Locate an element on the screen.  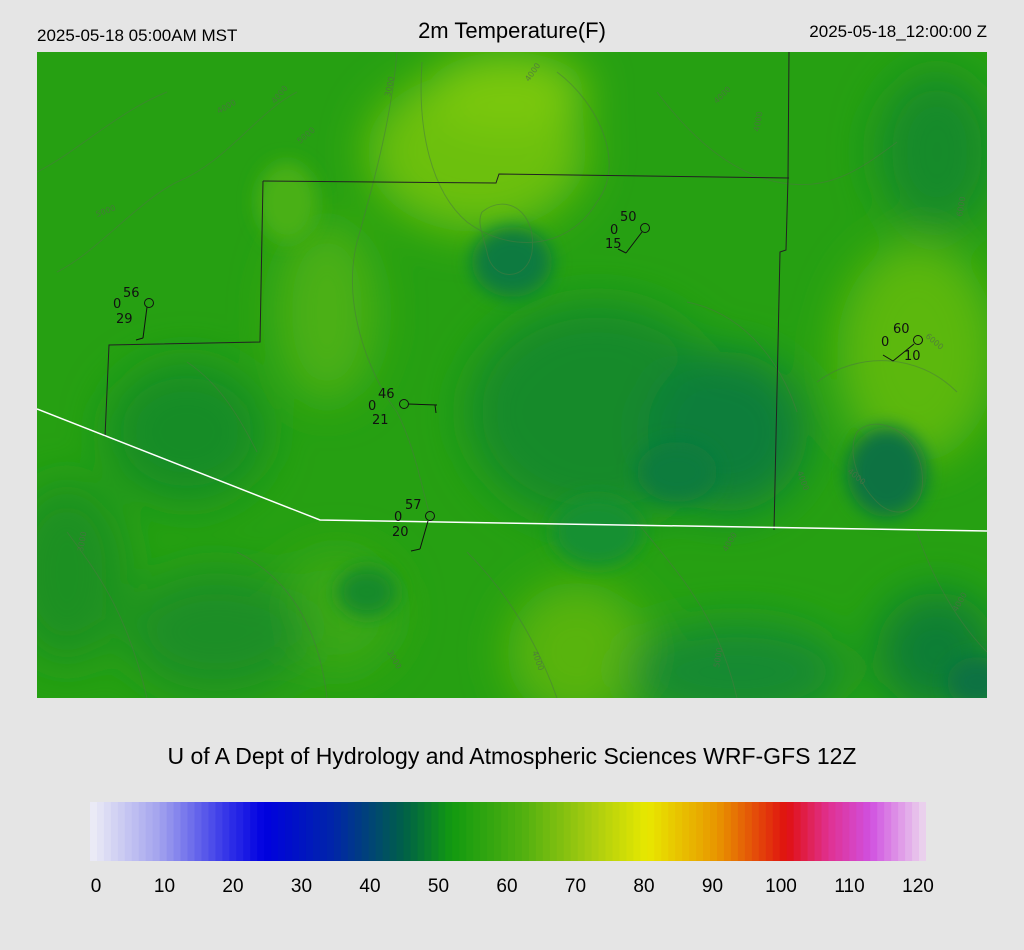
colorbar-tick-label: 100 is located at coordinates (781, 886).